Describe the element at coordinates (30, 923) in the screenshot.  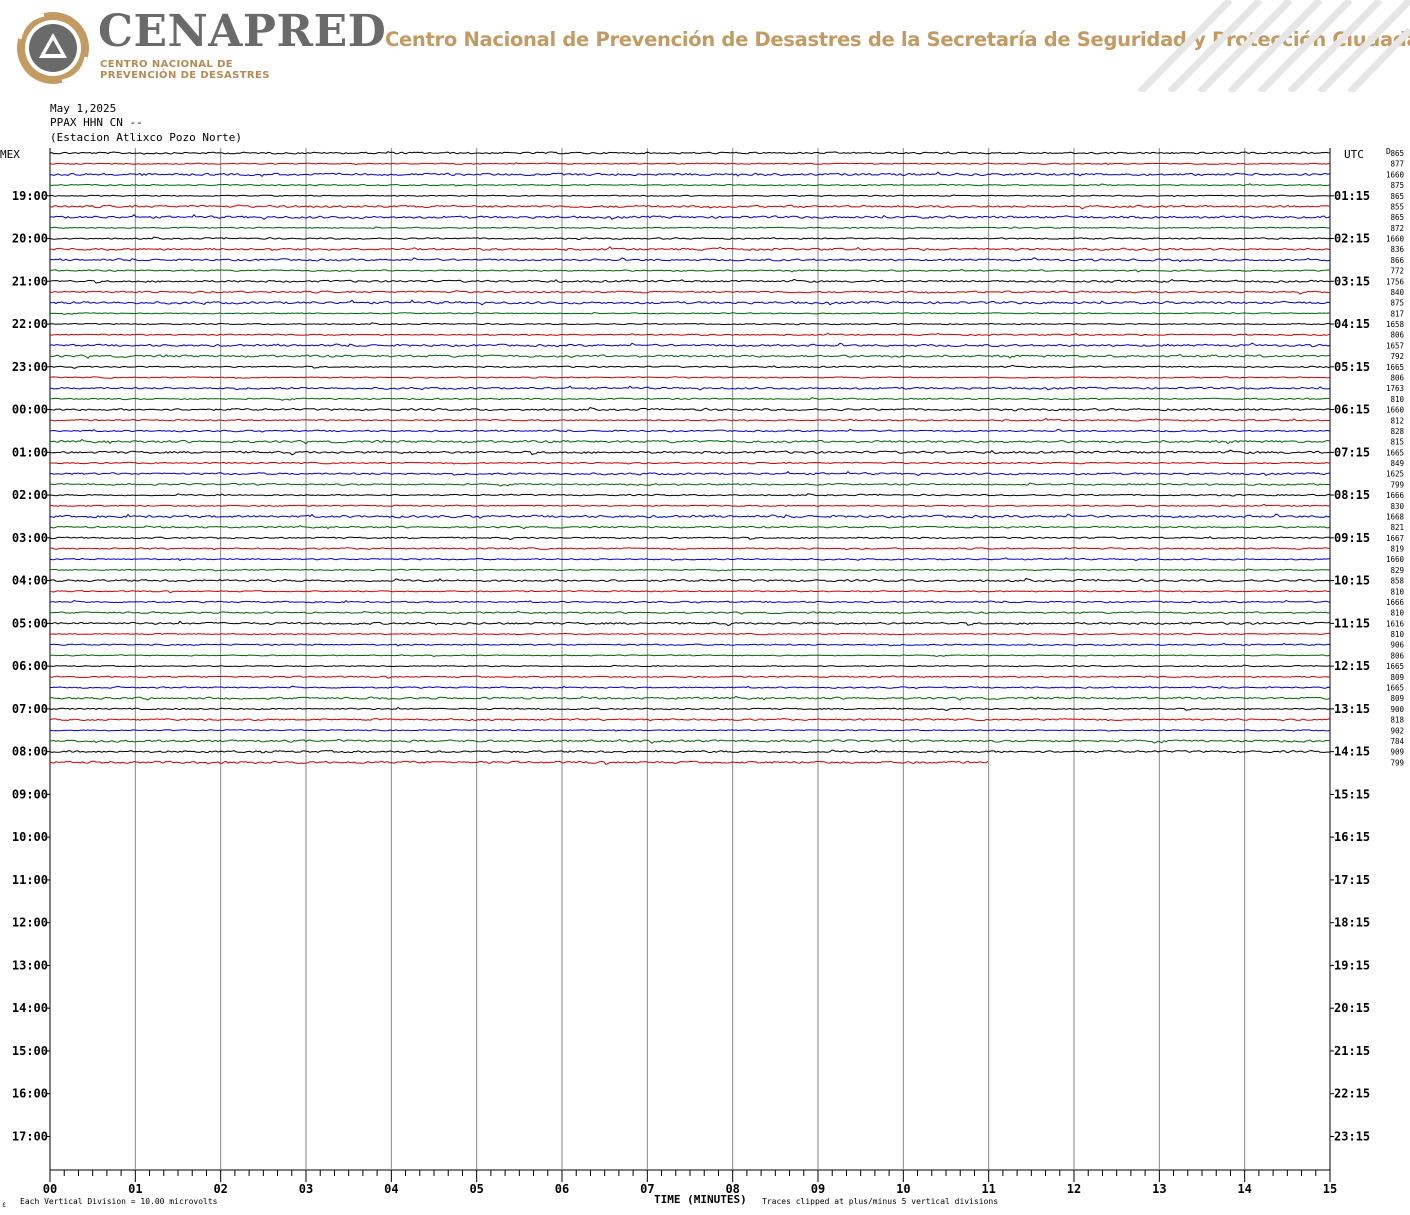
I see `left-hour-label: 12:00` at that location.